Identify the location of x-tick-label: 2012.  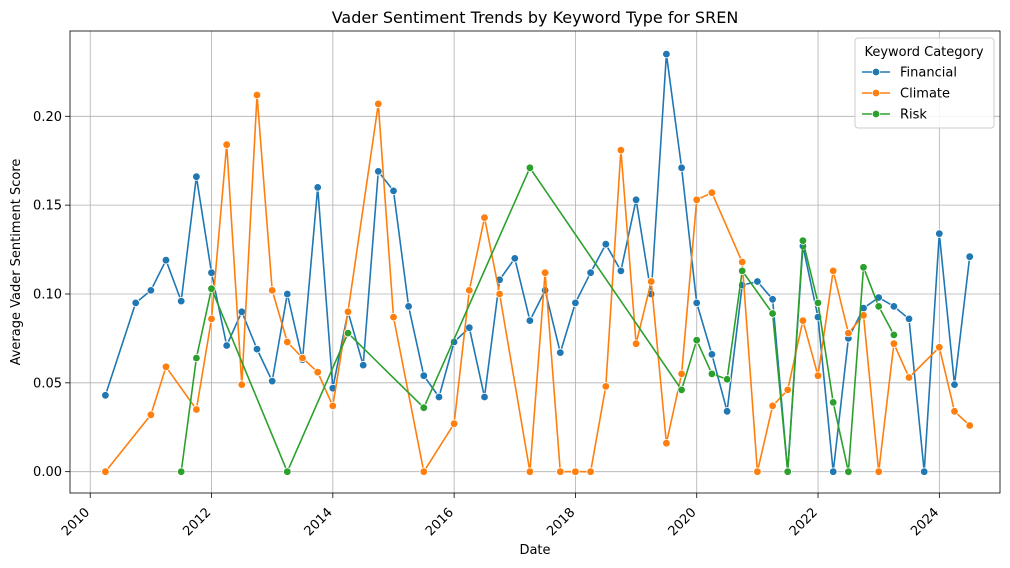
(197, 522).